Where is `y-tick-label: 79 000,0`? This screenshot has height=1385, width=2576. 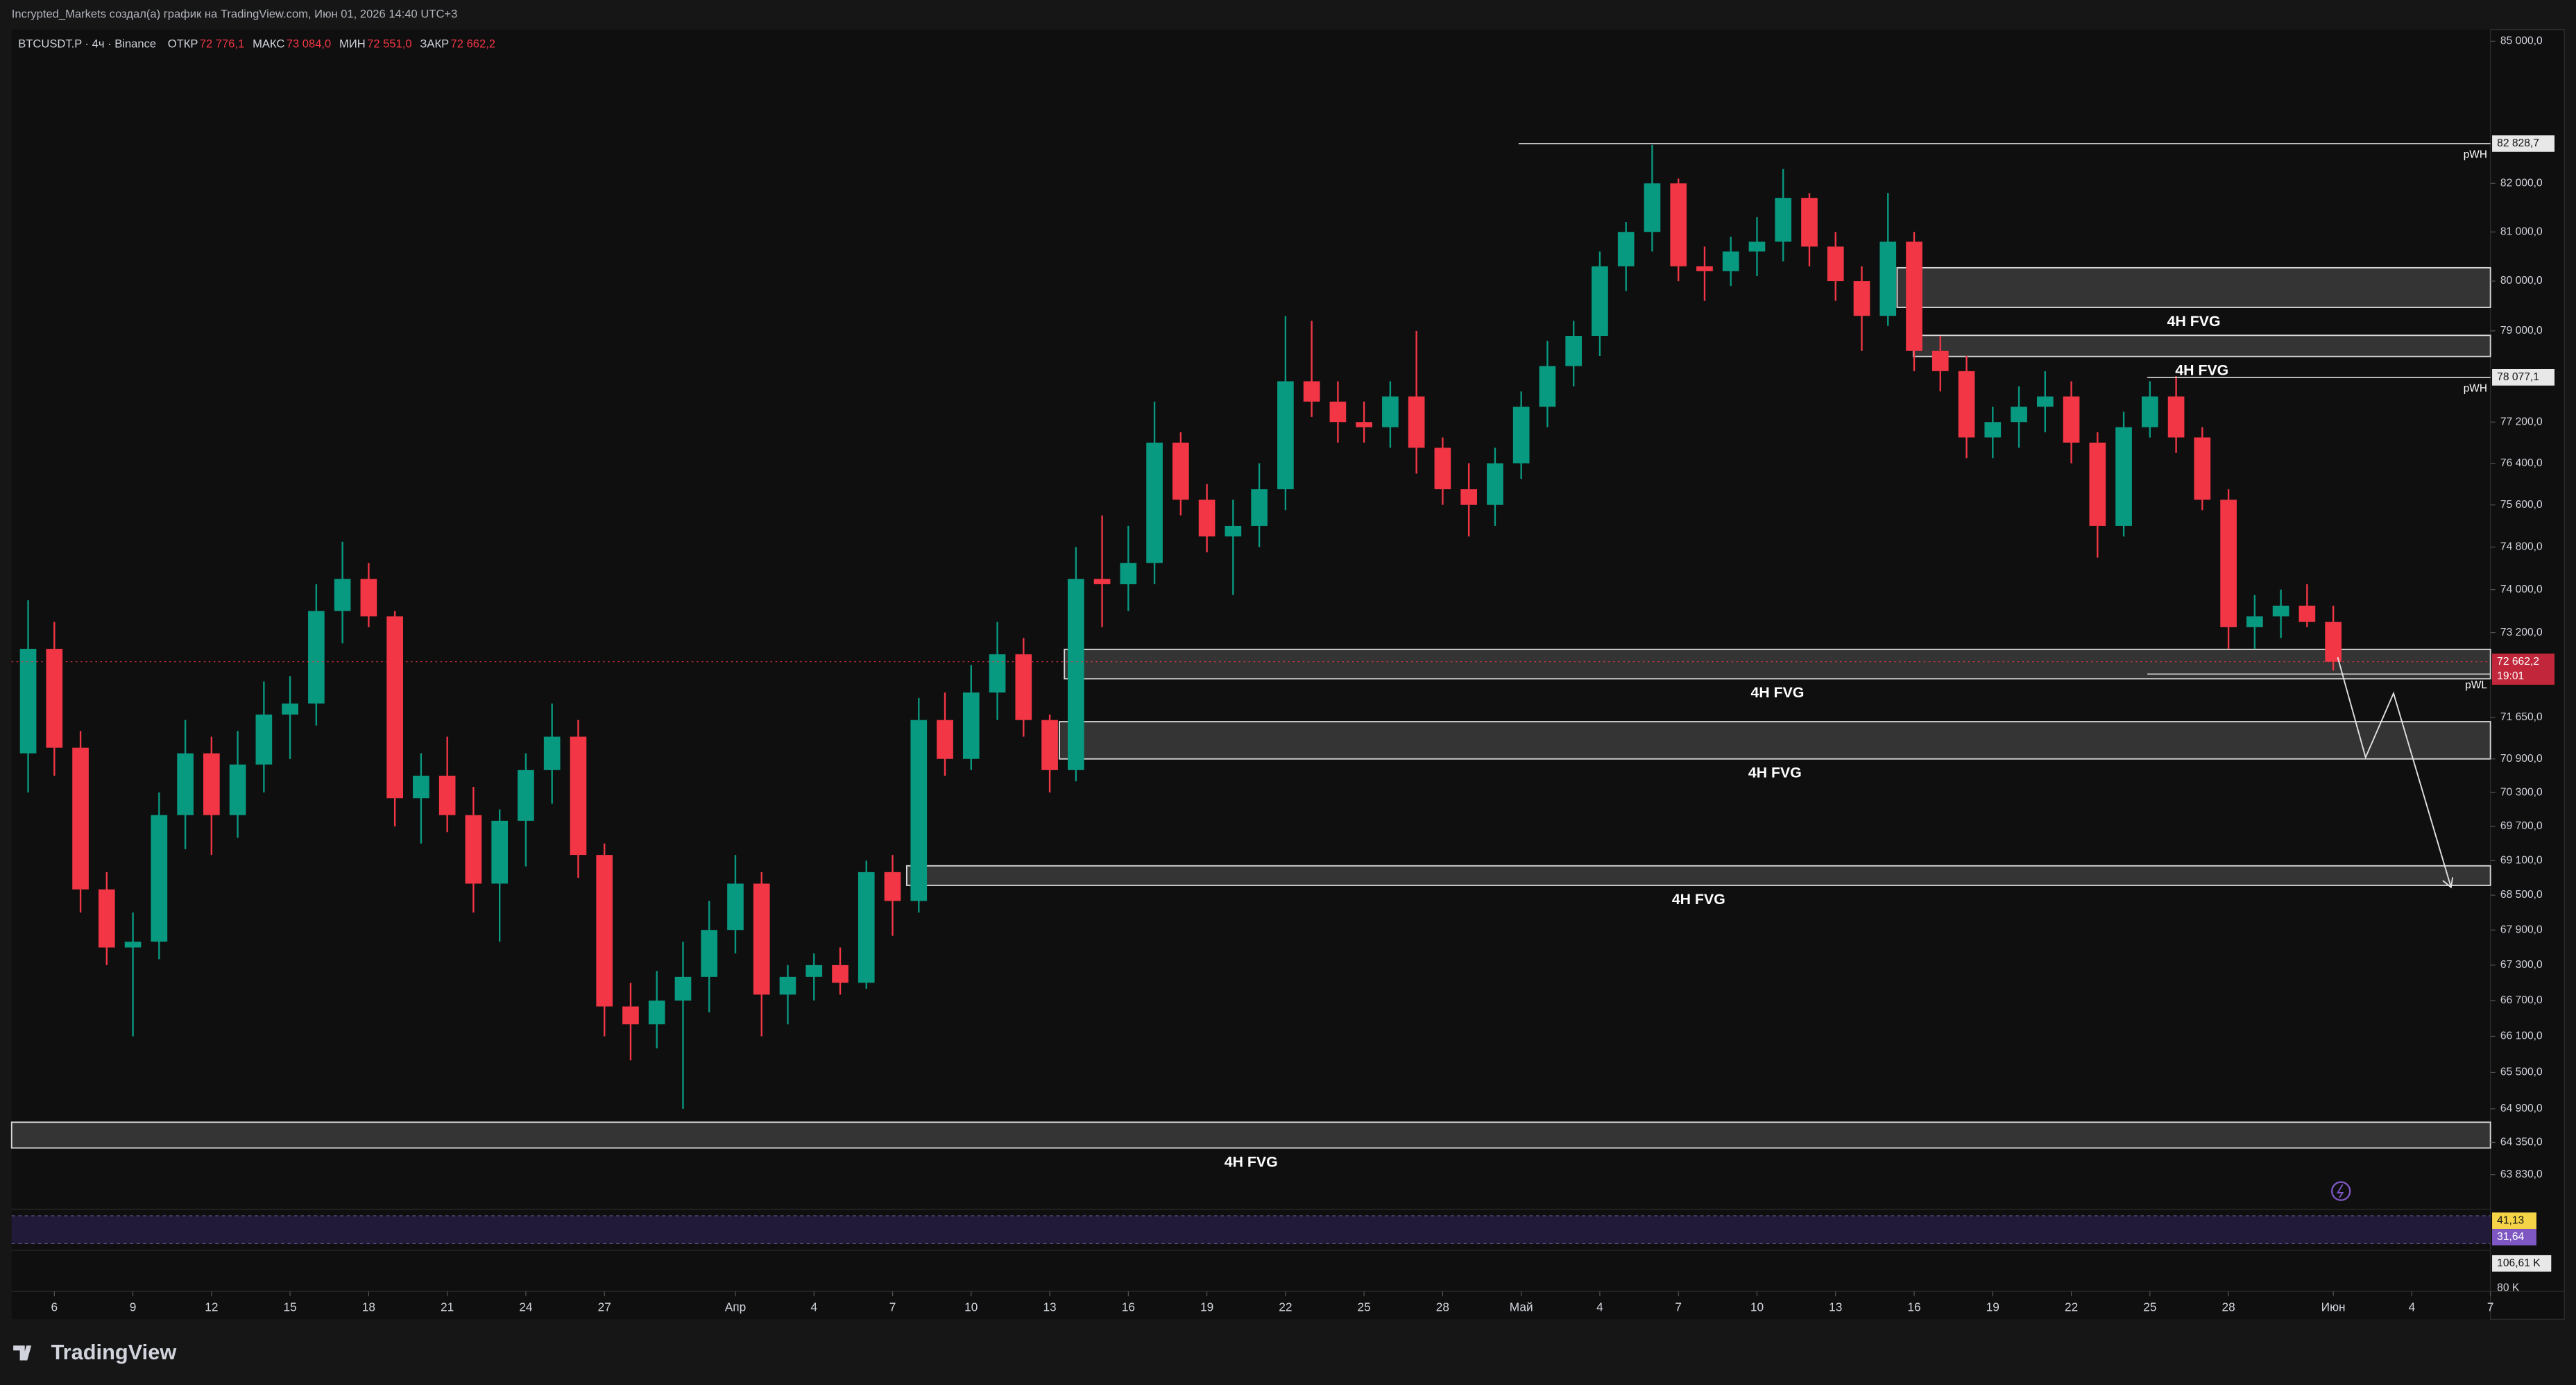 y-tick-label: 79 000,0 is located at coordinates (2521, 331).